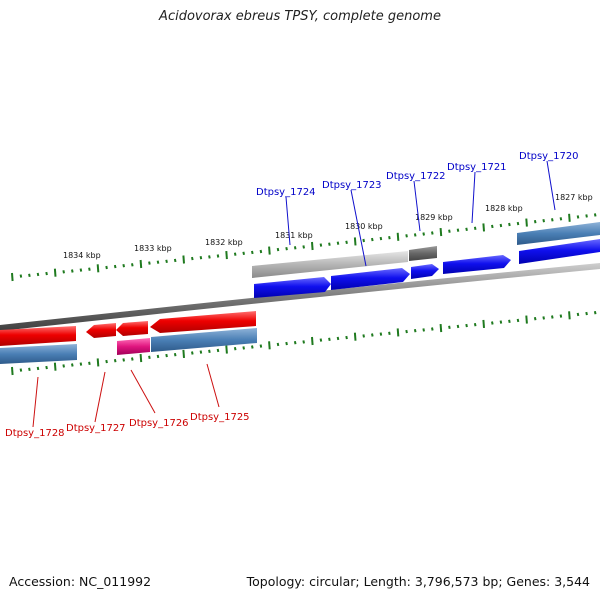 Image resolution: width=600 pixels, height=600 pixels. Describe the element at coordinates (224, 242) in the screenshot. I see `scale-label: 1832 kbp` at that location.